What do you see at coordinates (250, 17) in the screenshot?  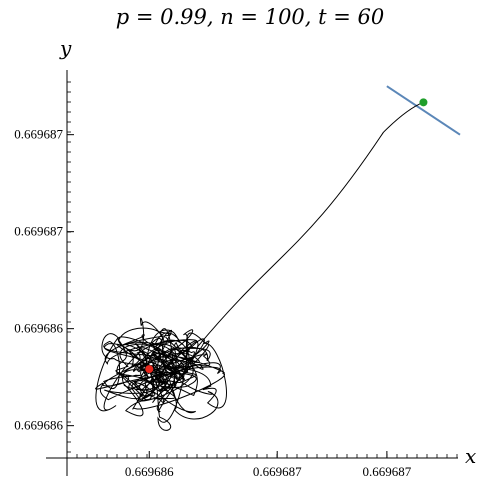 I see `chart-title: p = 0.99, n = 100, t = 60` at bounding box center [250, 17].